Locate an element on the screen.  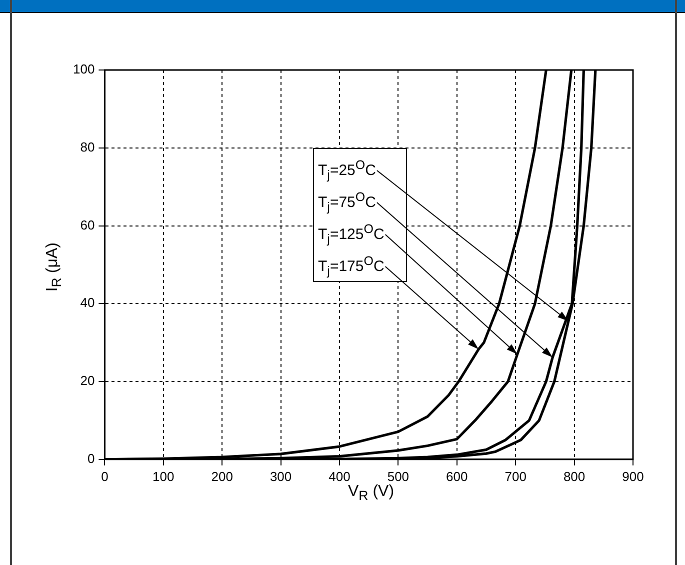
y-tick-label: 100 is located at coordinates (83, 69).